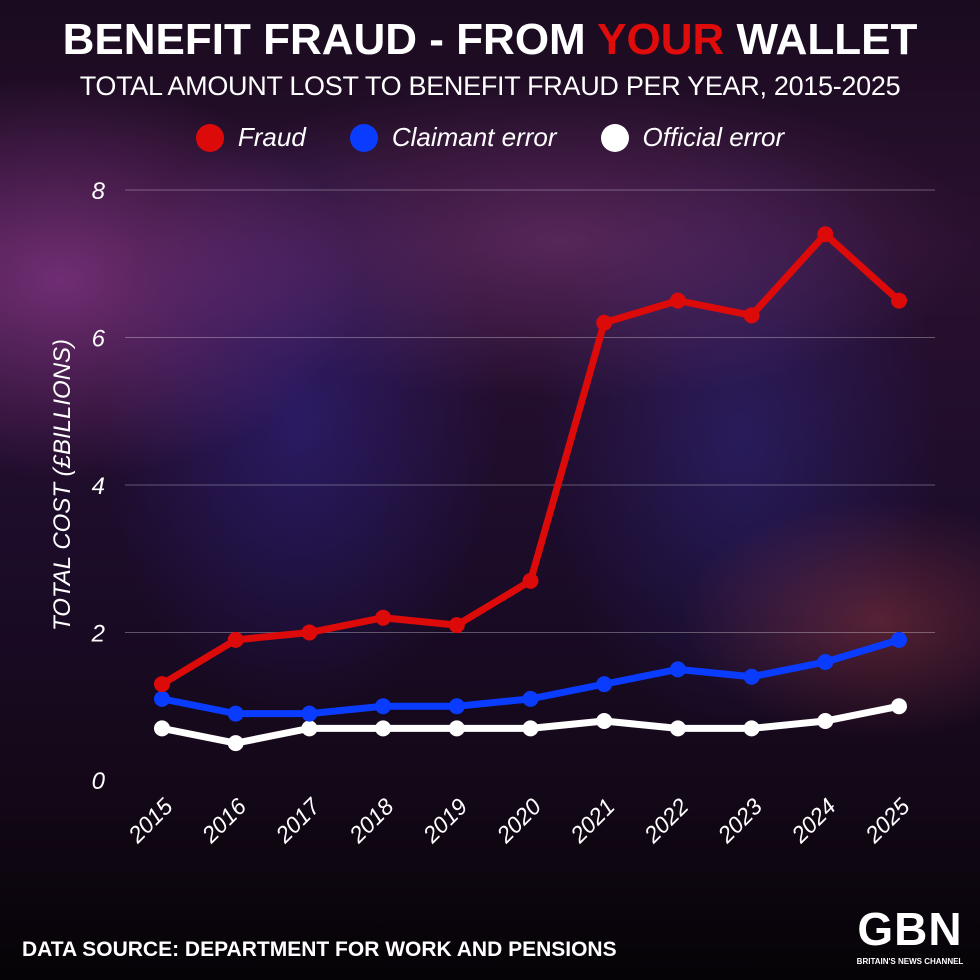 The image size is (980, 980). What do you see at coordinates (910, 929) in the screenshot?
I see `logo-text: GBN` at bounding box center [910, 929].